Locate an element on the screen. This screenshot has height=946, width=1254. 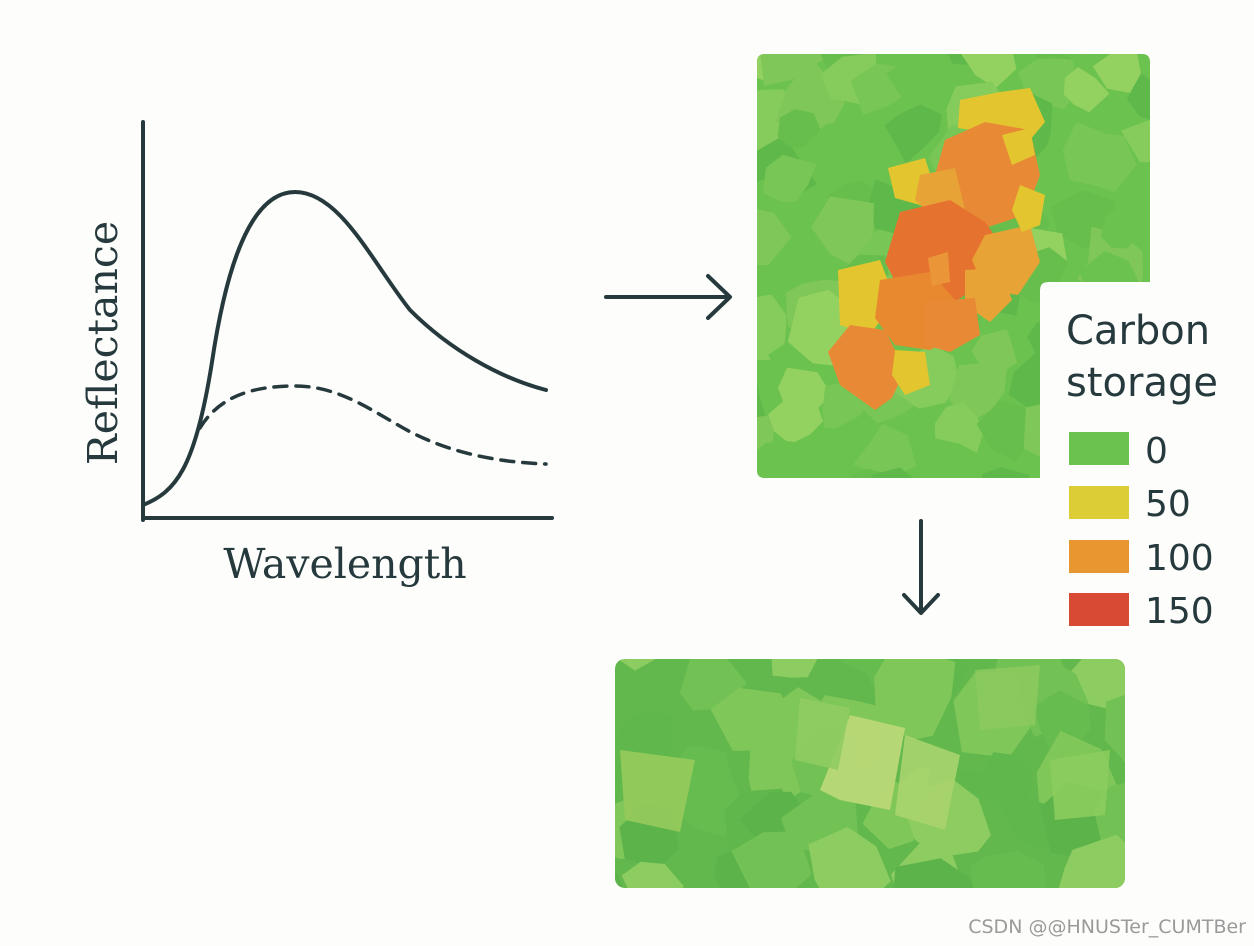
arrow-down is located at coordinates (921, 567).